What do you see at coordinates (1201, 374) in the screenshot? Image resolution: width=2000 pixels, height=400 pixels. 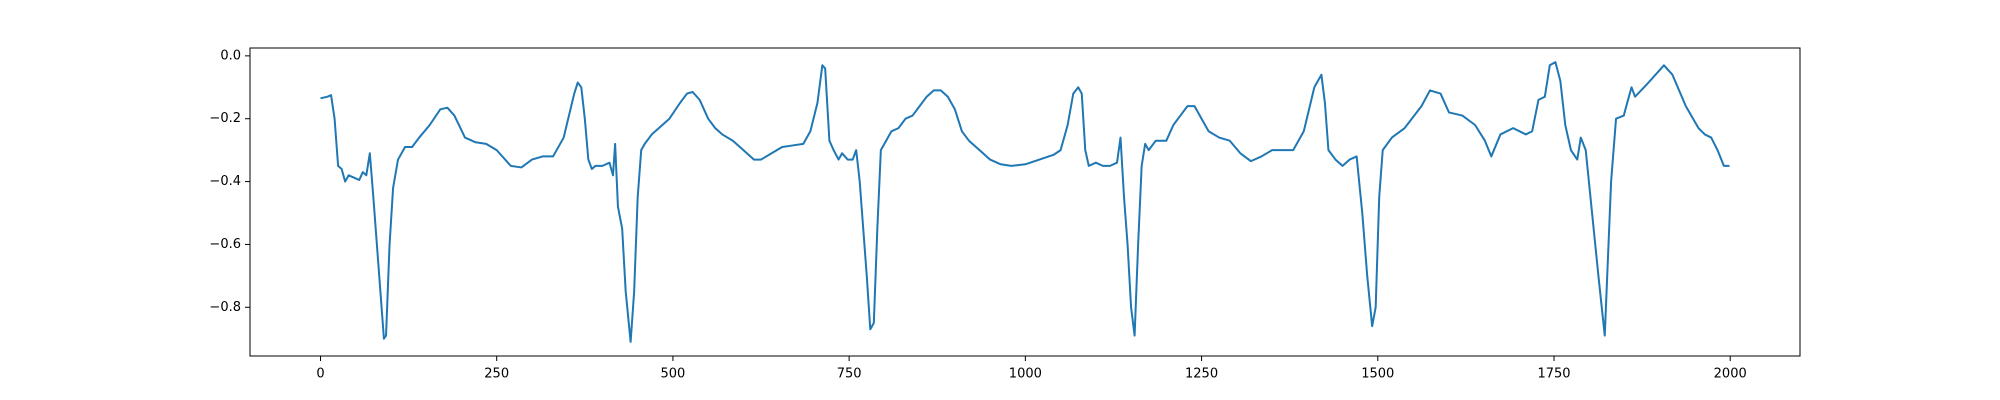 I see `x-tick-label: 1250` at bounding box center [1201, 374].